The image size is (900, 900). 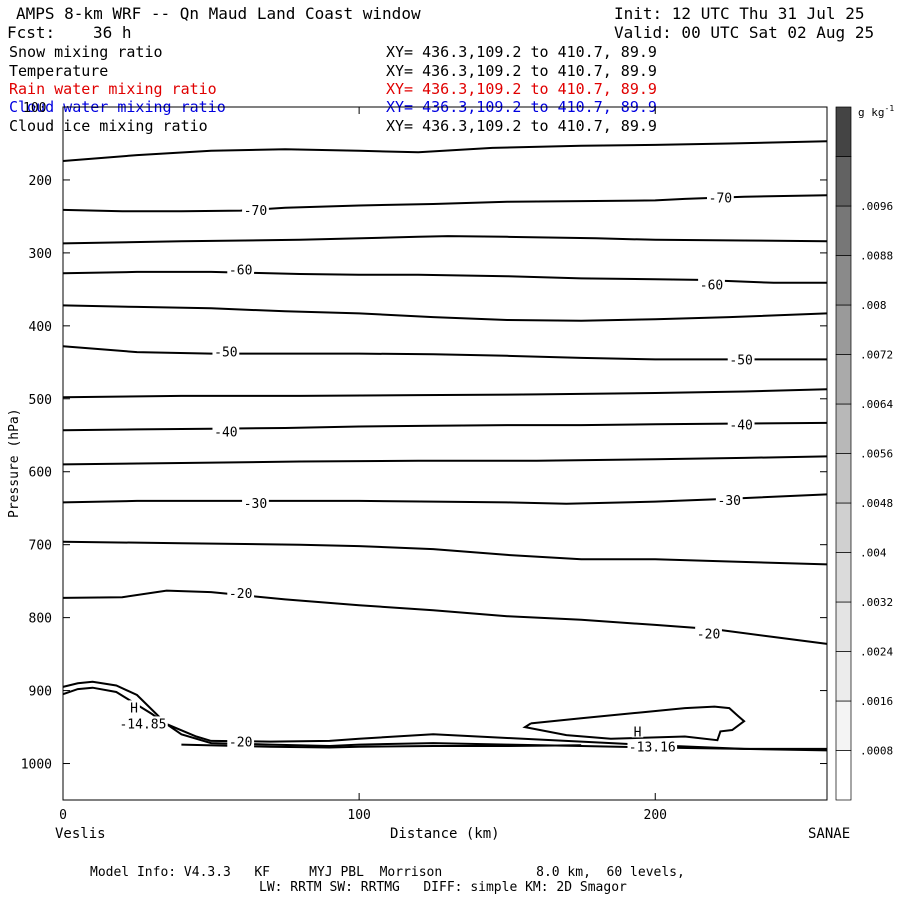 What do you see at coordinates (876, 503) in the screenshot?
I see `colorbar-label: .0048` at bounding box center [876, 503].